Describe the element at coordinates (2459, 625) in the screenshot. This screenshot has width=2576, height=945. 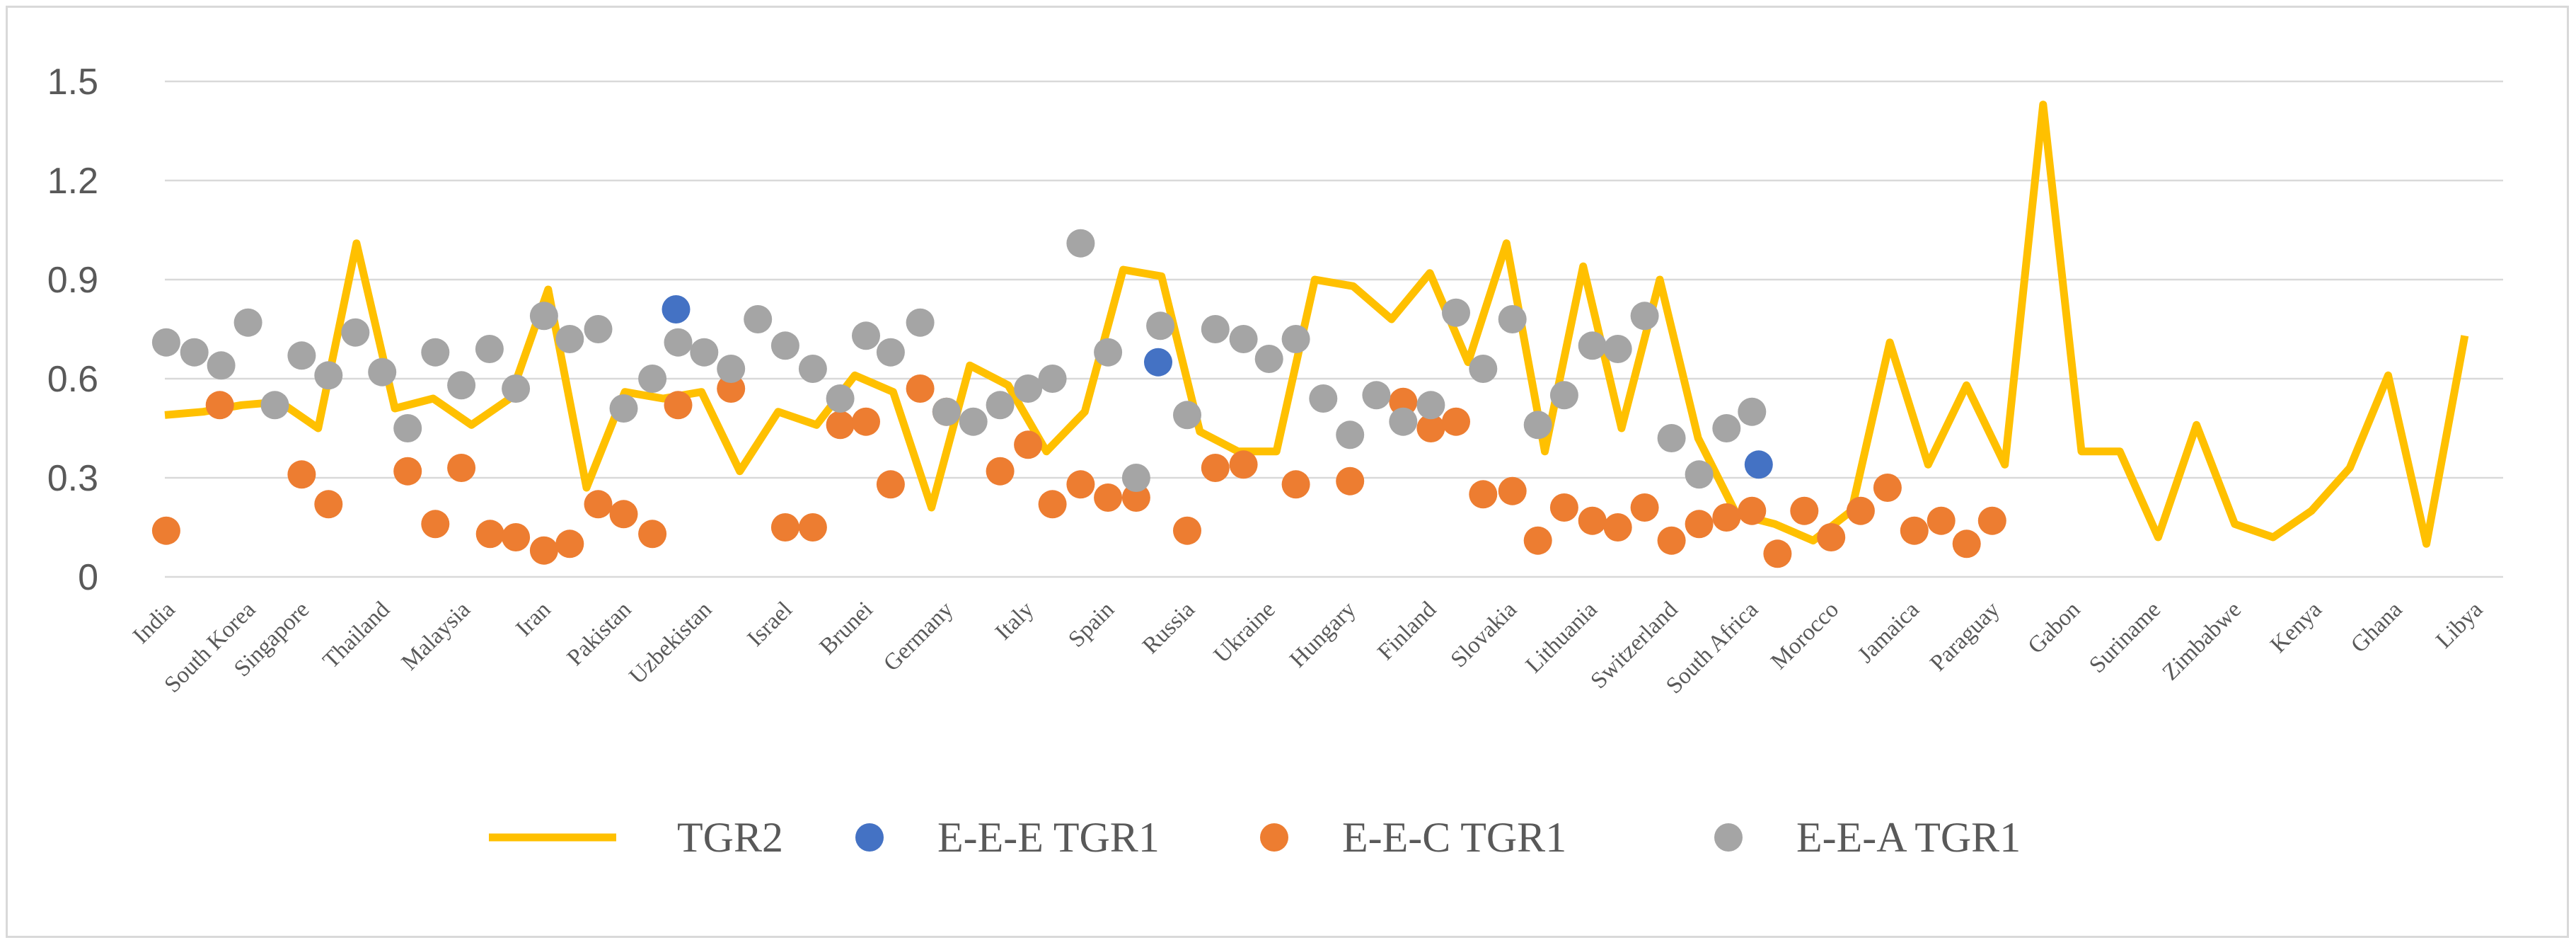
I see `x-tick-label: Libya` at that location.